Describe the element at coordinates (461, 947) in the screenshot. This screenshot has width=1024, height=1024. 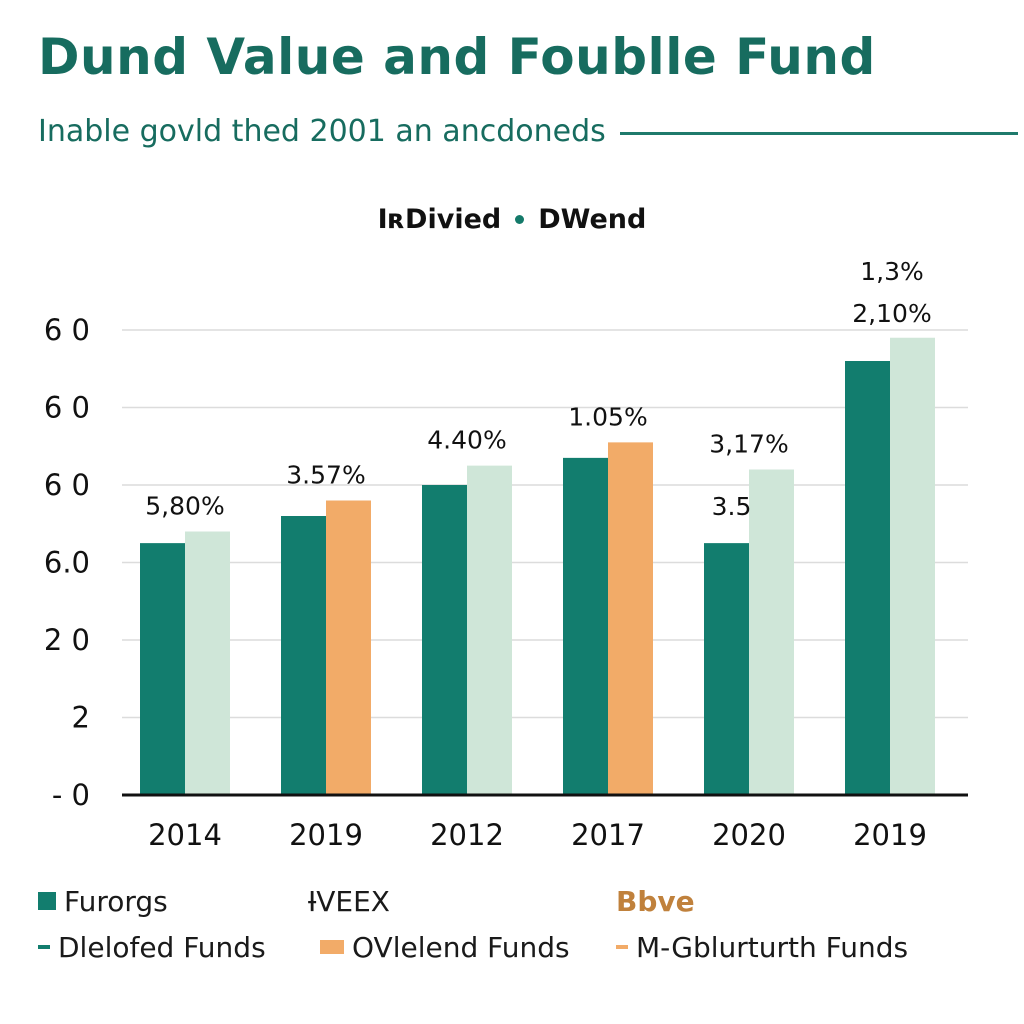
I see `legend-label: OVlelend Funds` at that location.